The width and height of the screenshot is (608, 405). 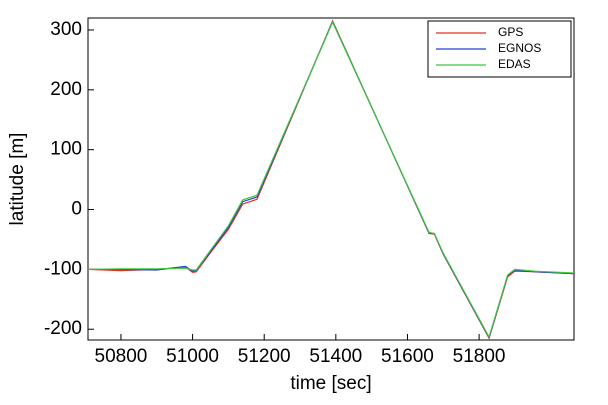 I want to click on x-tick-label: 50800, so click(x=121, y=356).